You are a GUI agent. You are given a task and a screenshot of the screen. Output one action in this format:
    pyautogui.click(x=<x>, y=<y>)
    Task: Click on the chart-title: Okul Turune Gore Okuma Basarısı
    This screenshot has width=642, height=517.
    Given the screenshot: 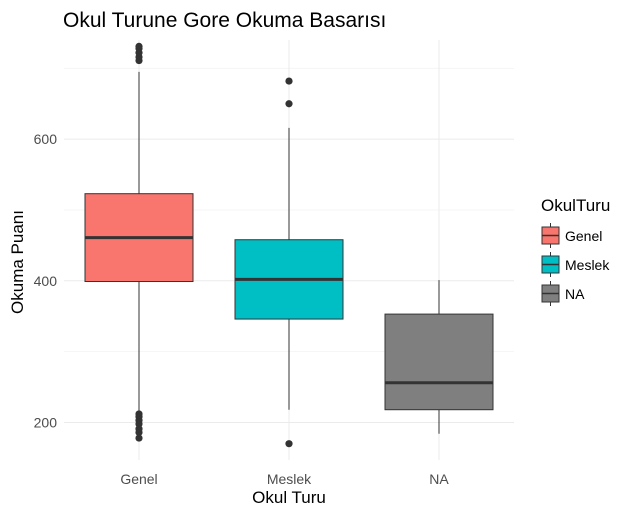 What is the action you would take?
    pyautogui.click(x=224, y=20)
    